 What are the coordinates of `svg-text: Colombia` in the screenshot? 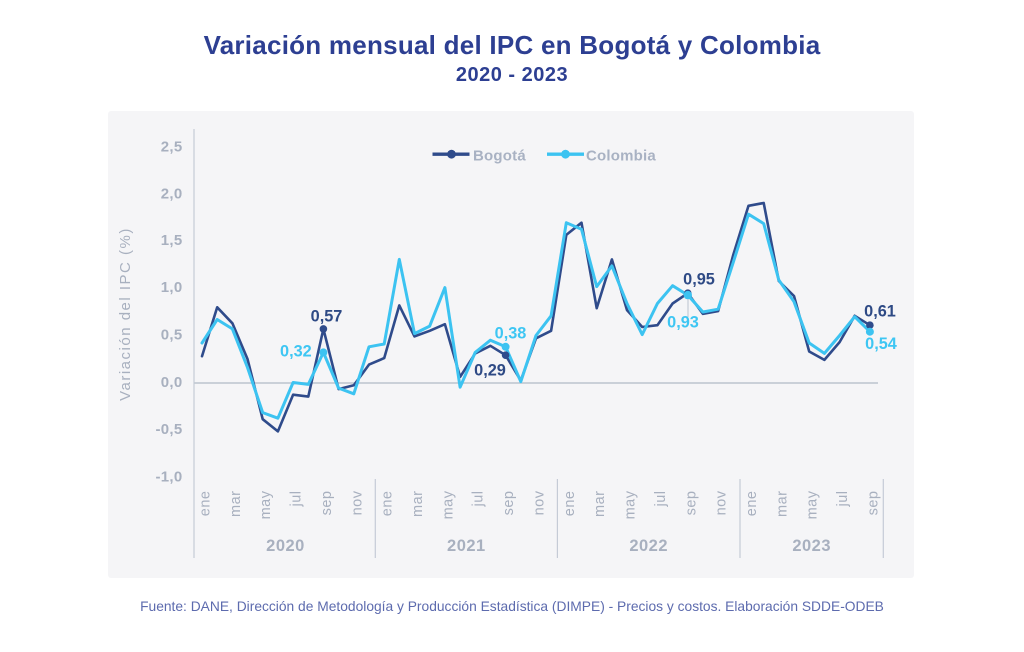 It's located at (621, 156).